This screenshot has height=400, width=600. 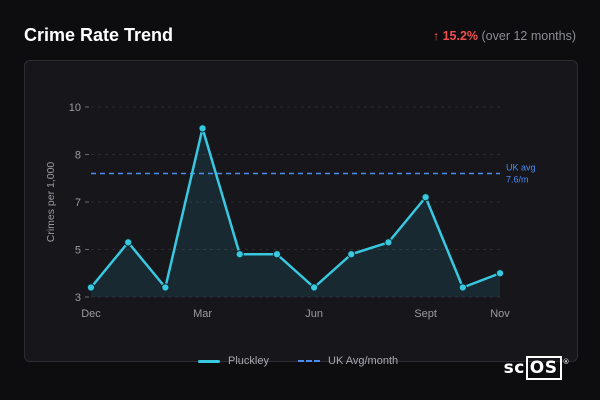 What do you see at coordinates (517, 180) in the screenshot?
I see `uk-average-value-label: 7.6/m` at bounding box center [517, 180].